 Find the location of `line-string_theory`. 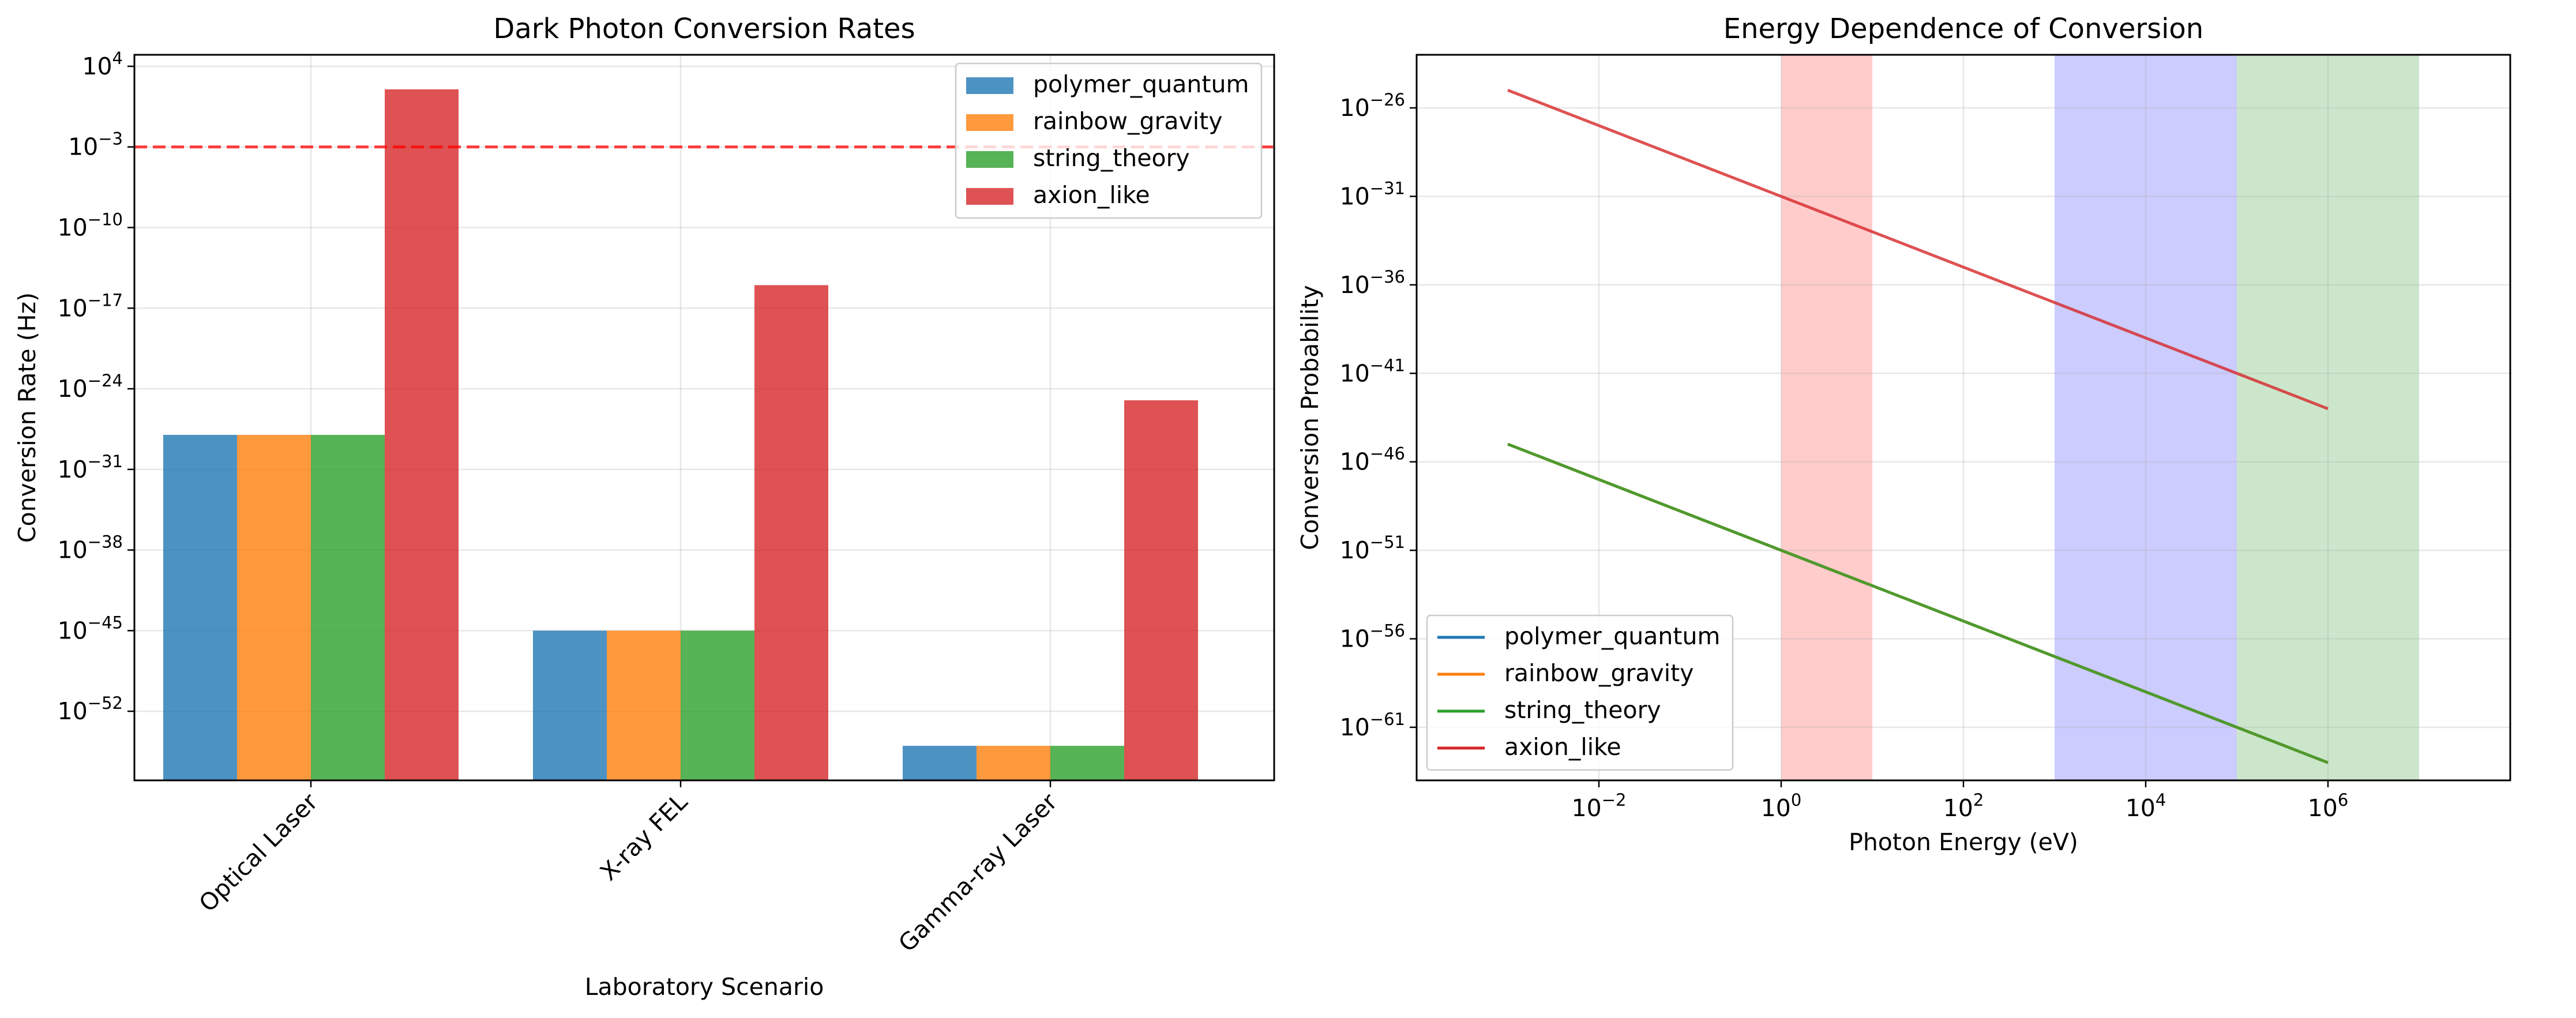

line-string_theory is located at coordinates (1918, 603).